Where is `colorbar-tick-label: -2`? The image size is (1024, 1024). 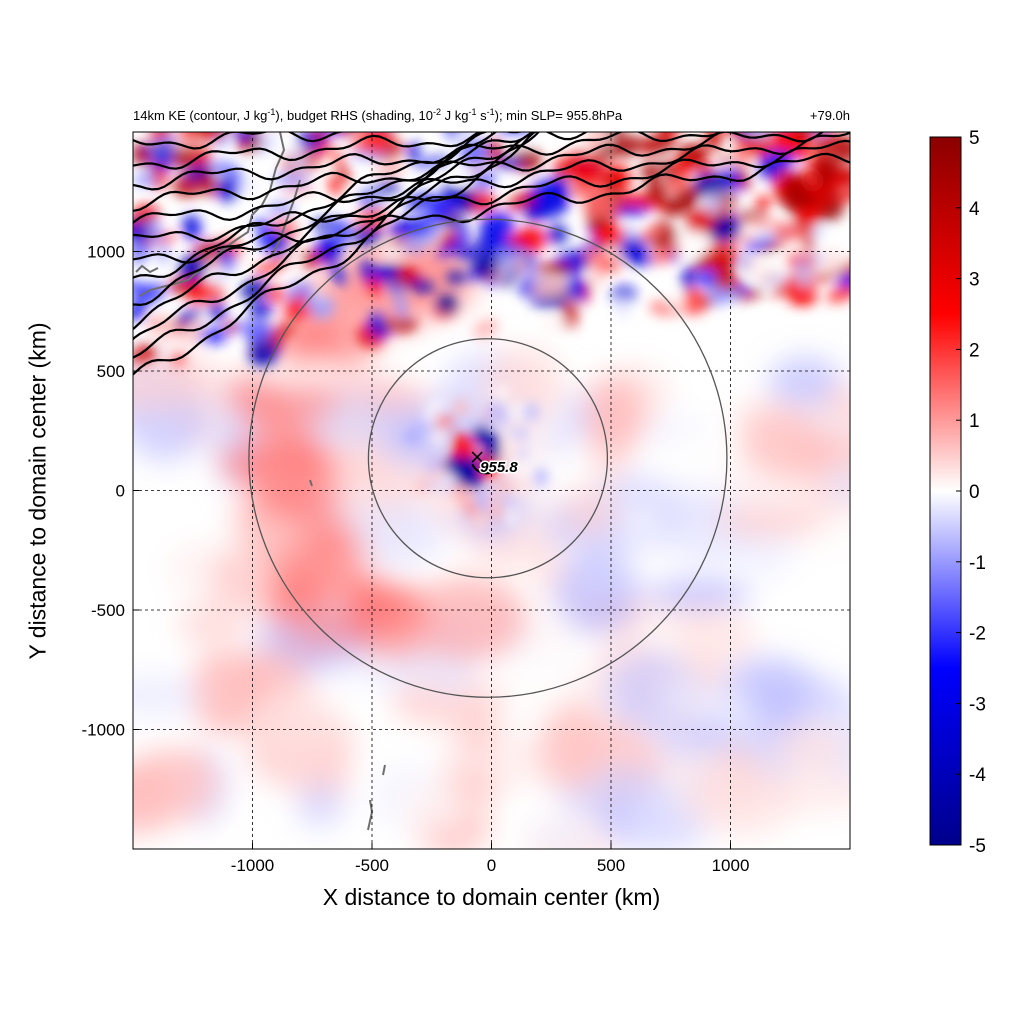 colorbar-tick-label: -2 is located at coordinates (977, 634).